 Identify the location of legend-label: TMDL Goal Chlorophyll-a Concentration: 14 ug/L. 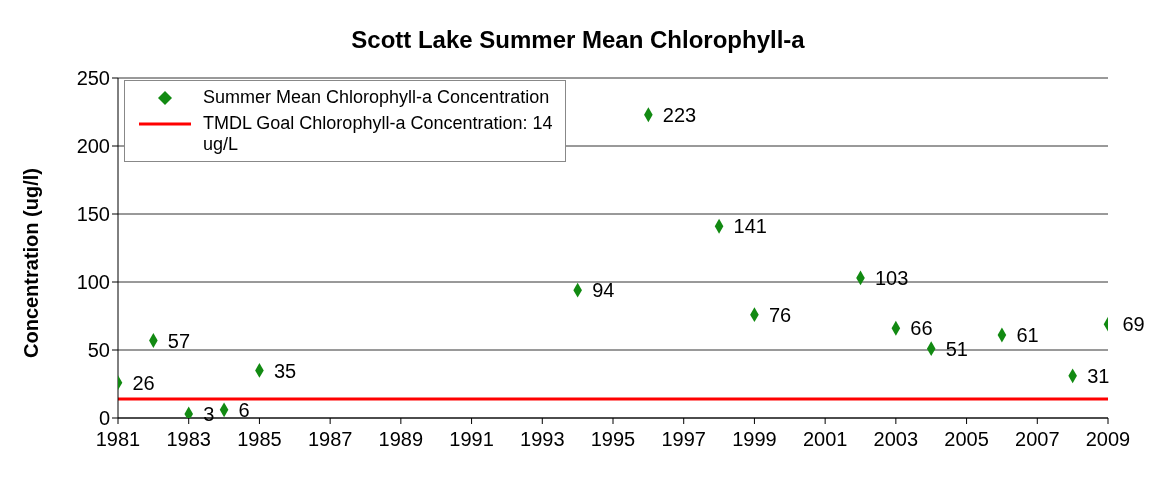
(378, 134).